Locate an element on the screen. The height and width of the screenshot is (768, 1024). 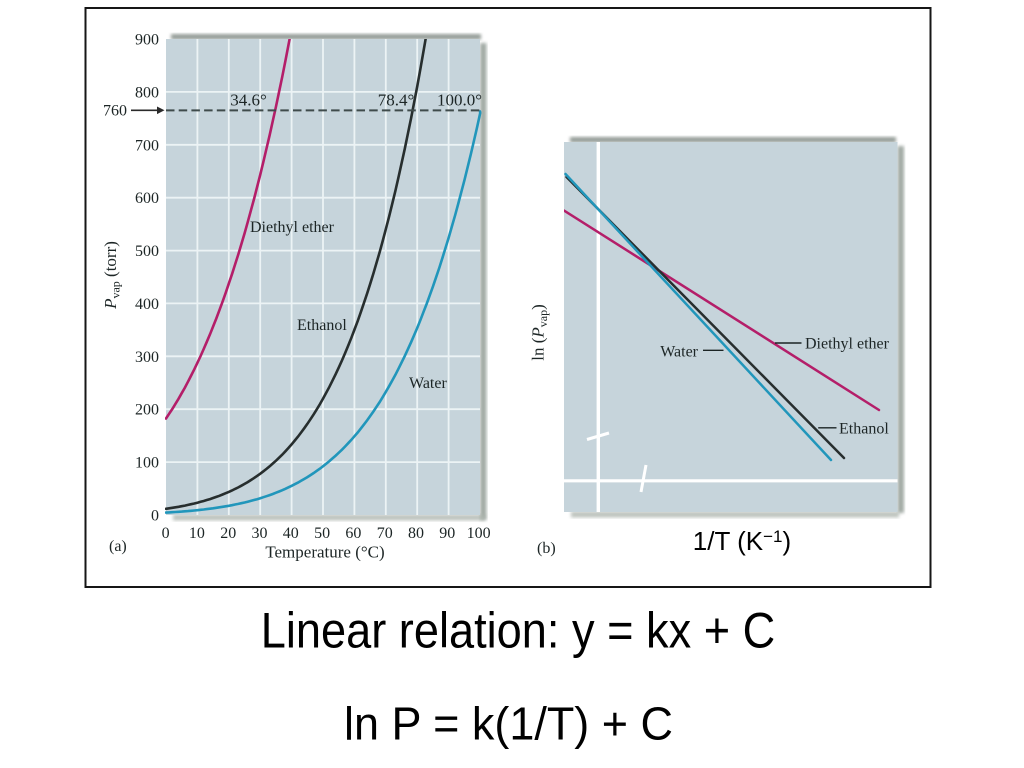
svg-text: 70 is located at coordinates (385, 533).